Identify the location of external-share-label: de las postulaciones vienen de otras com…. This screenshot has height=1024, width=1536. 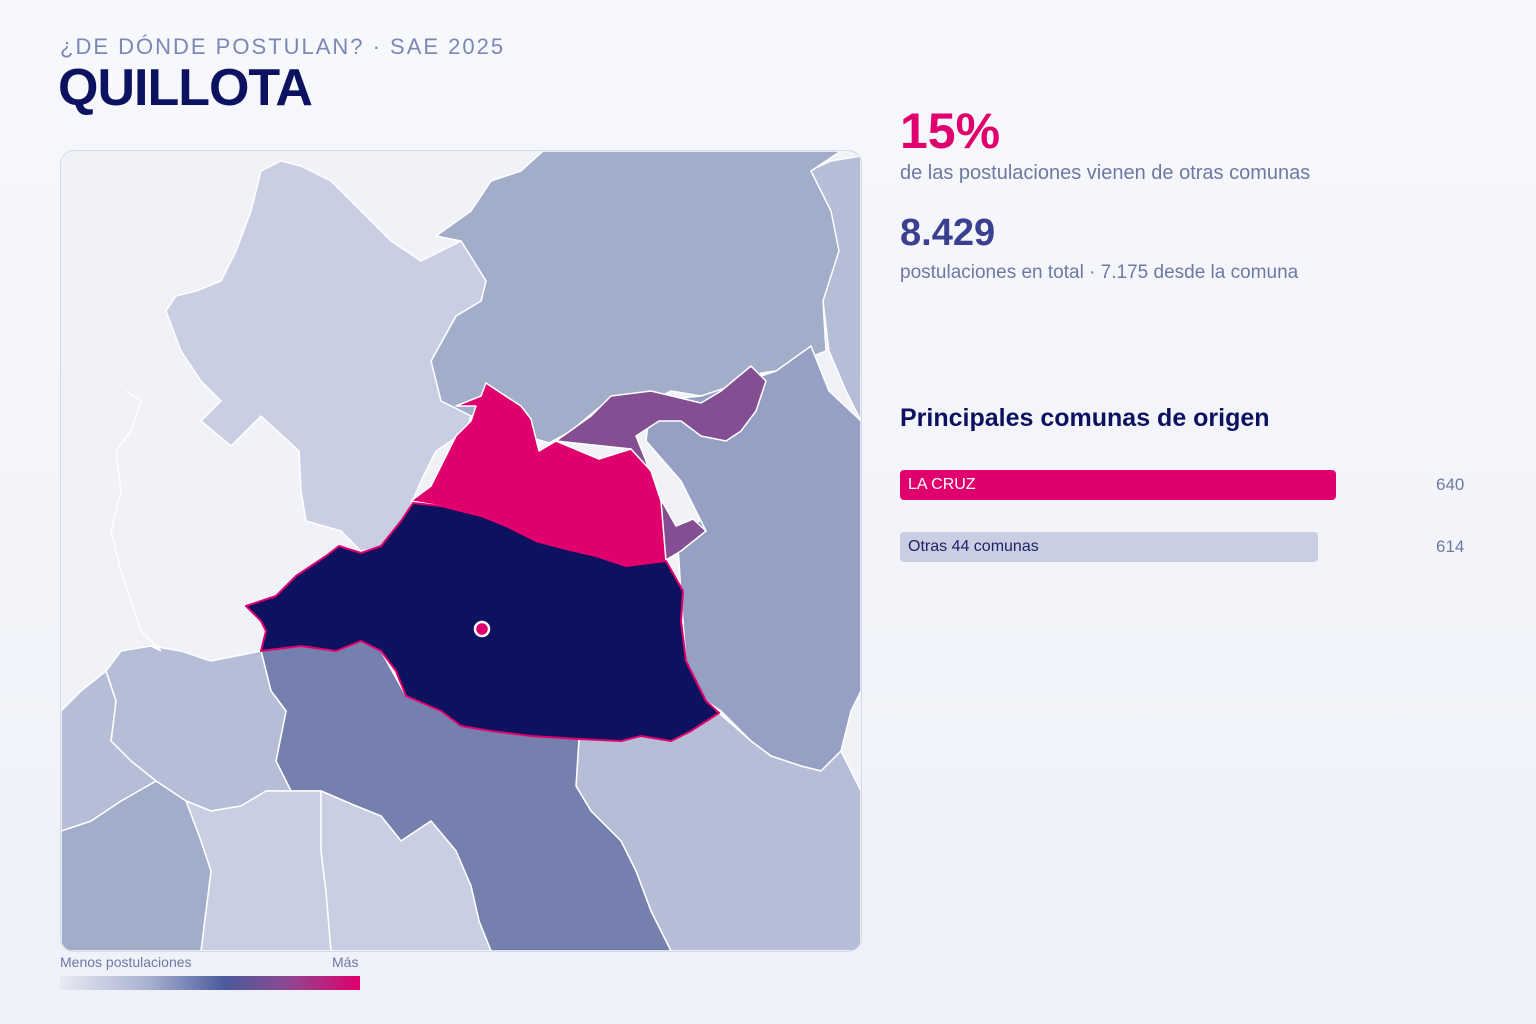
(1105, 173).